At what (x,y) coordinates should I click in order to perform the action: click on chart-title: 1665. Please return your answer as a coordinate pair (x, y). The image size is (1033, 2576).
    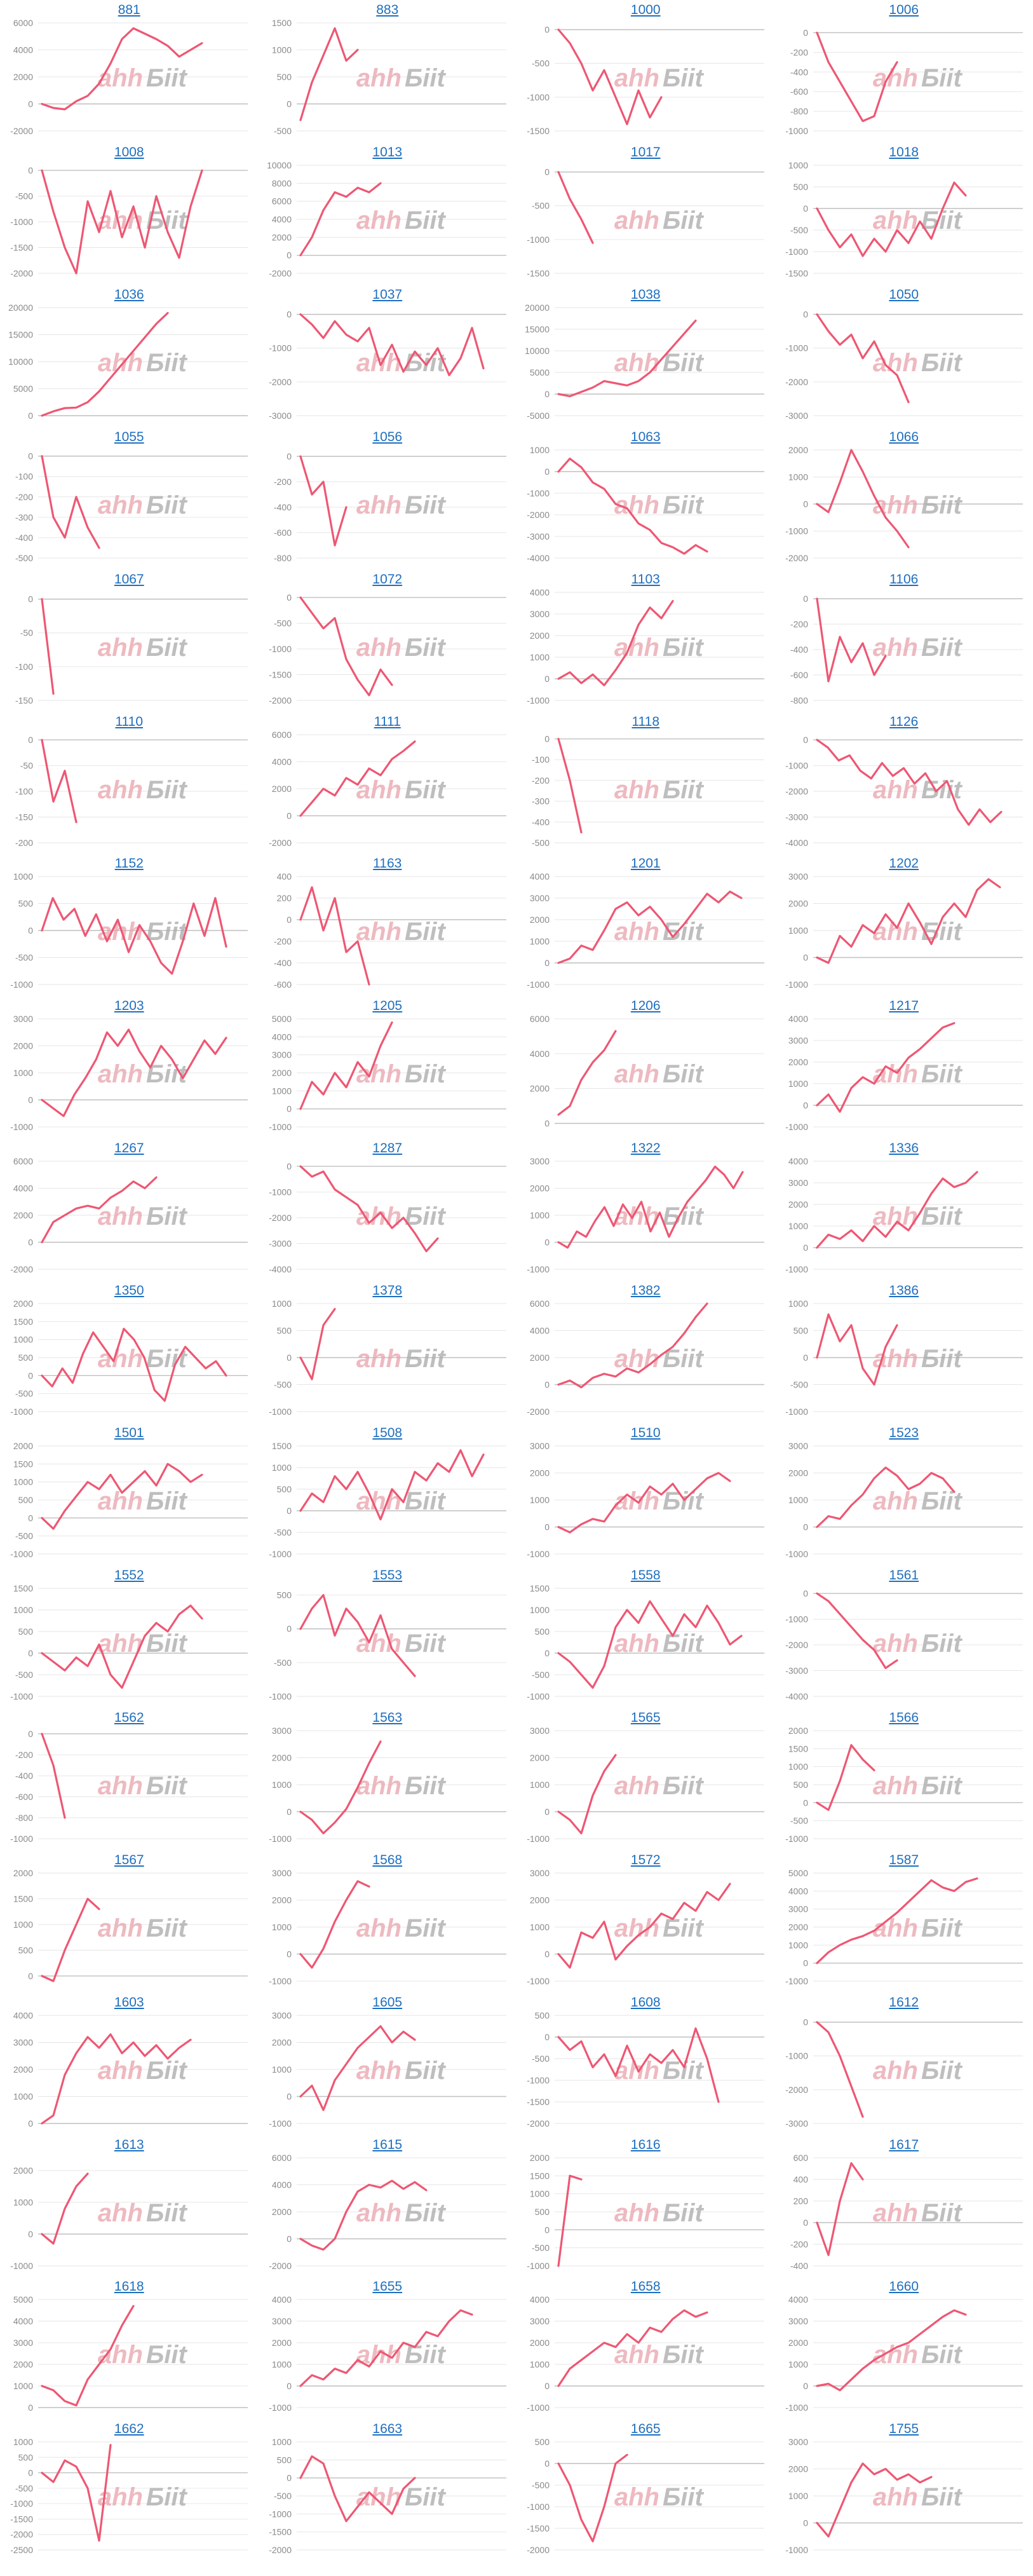
    Looking at the image, I should click on (645, 2429).